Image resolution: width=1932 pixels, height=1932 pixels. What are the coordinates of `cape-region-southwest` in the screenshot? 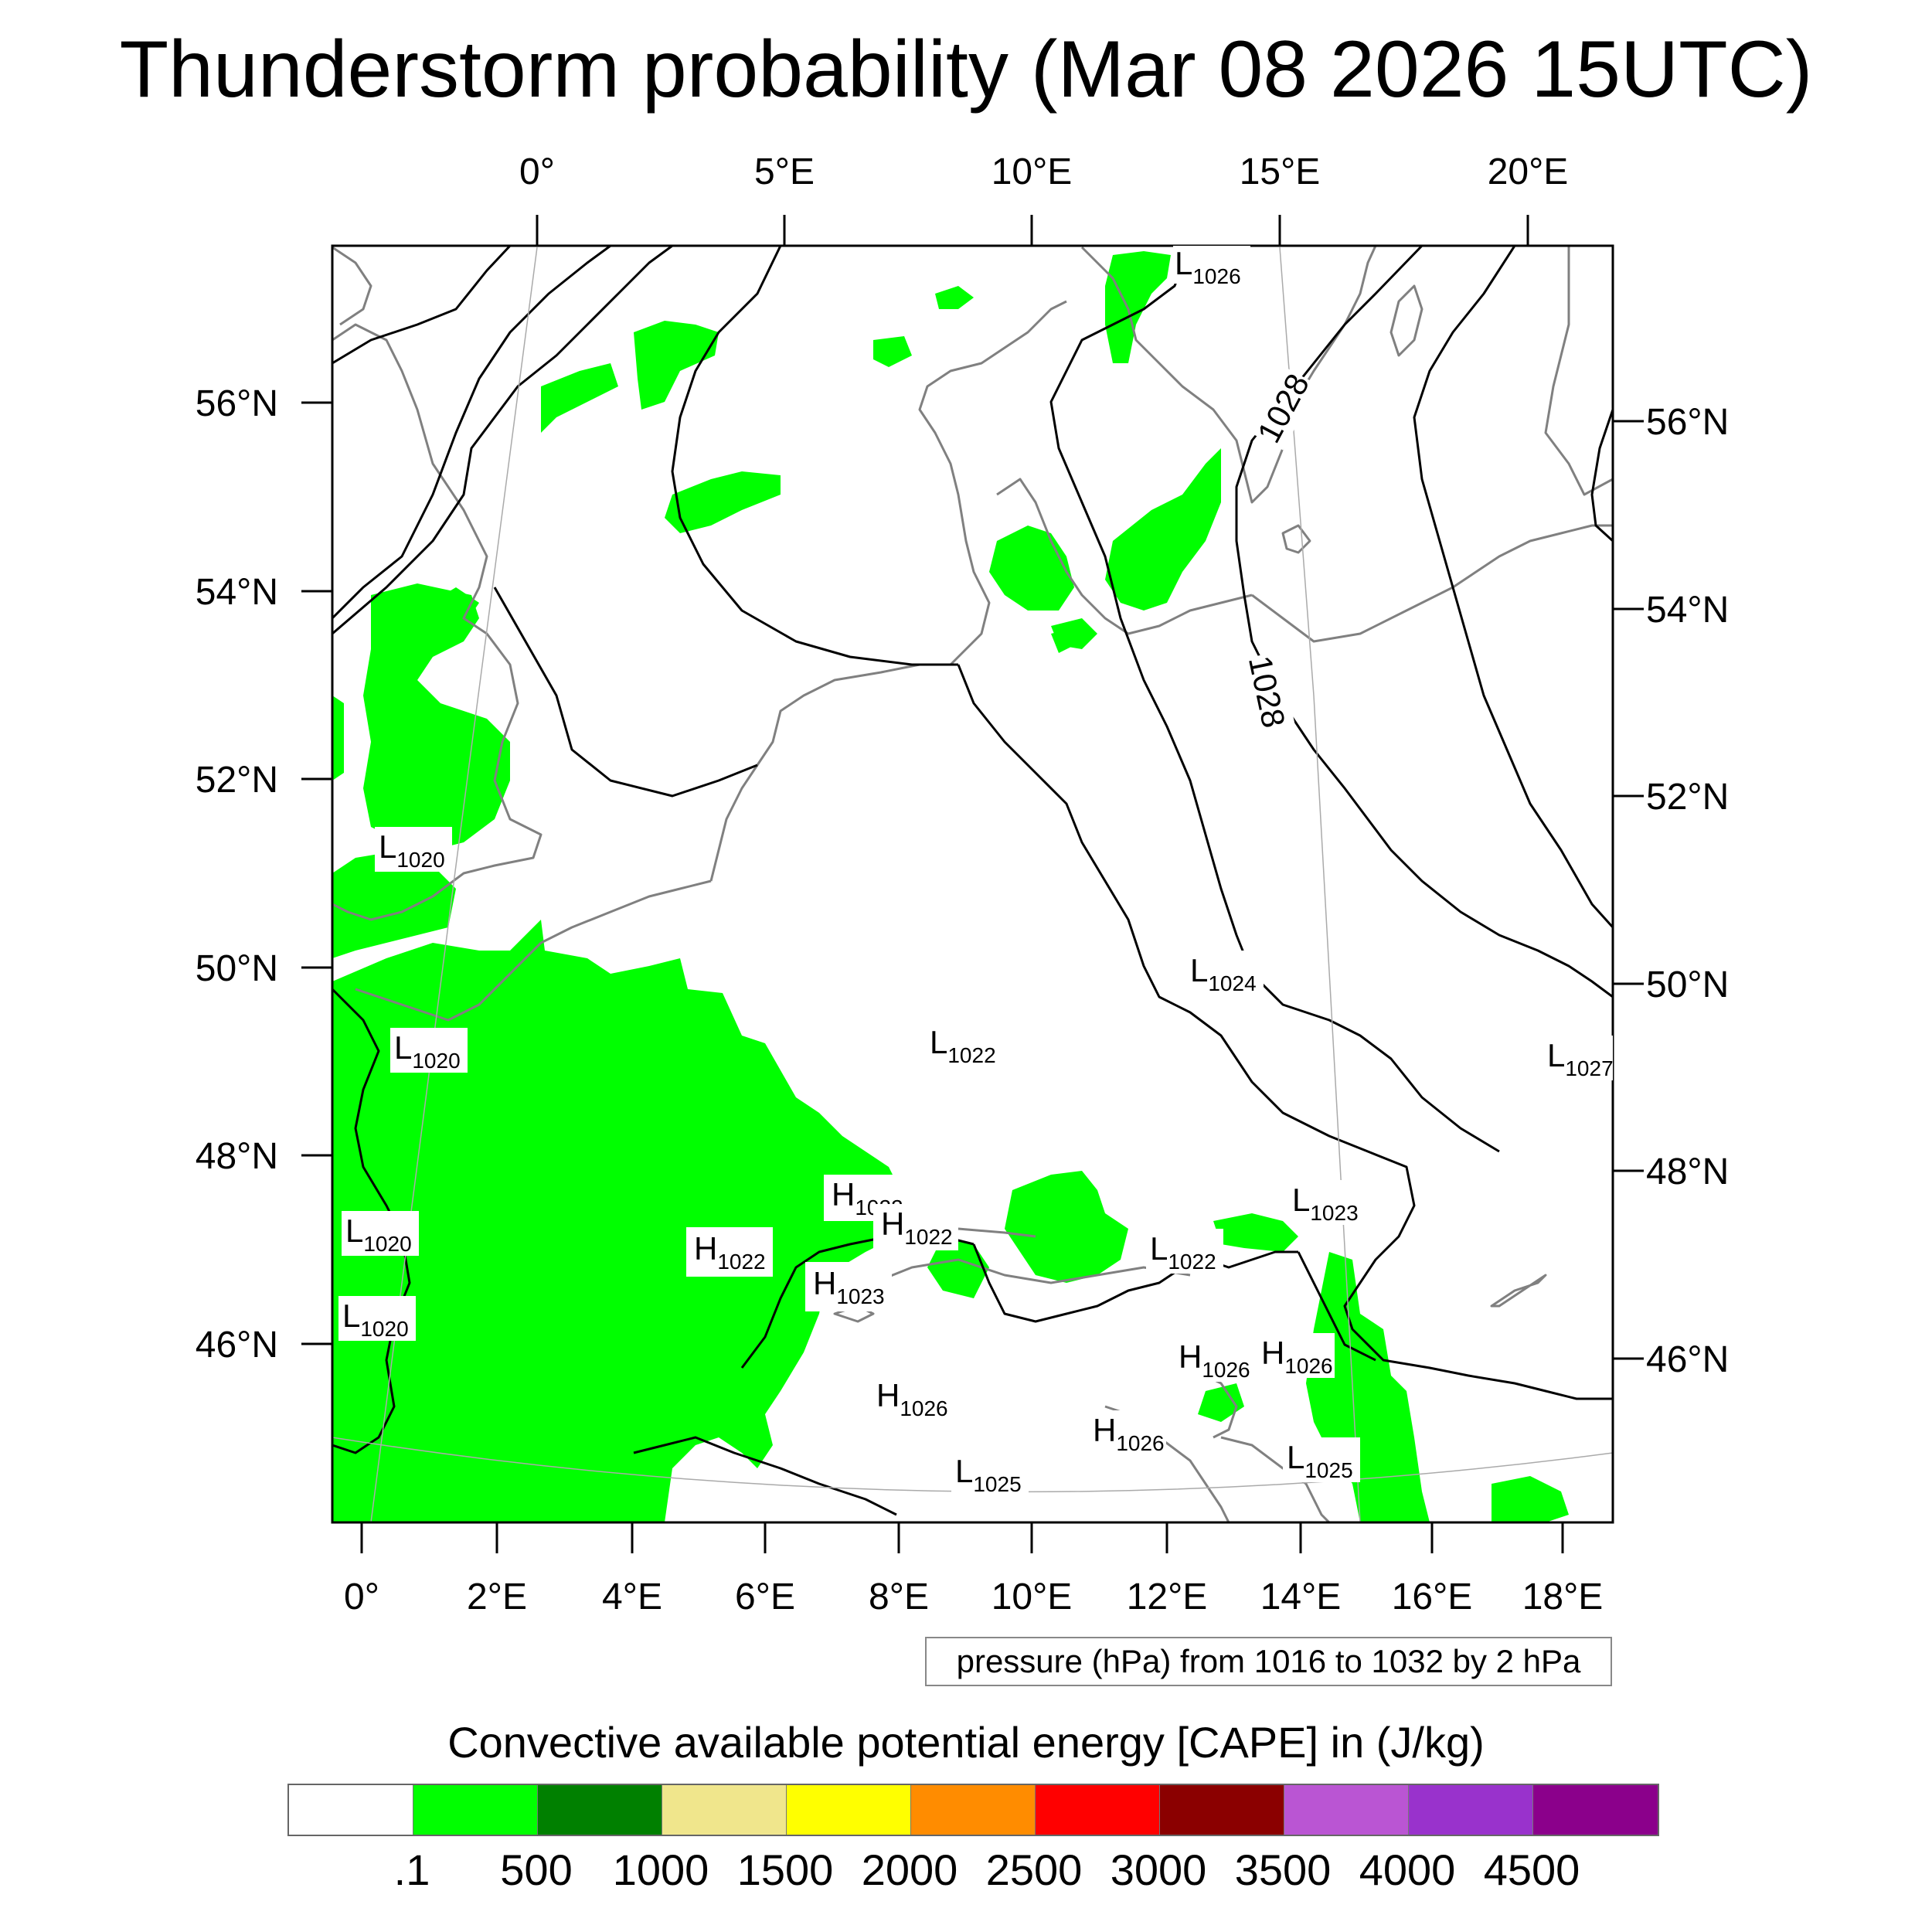 It's located at (618, 1221).